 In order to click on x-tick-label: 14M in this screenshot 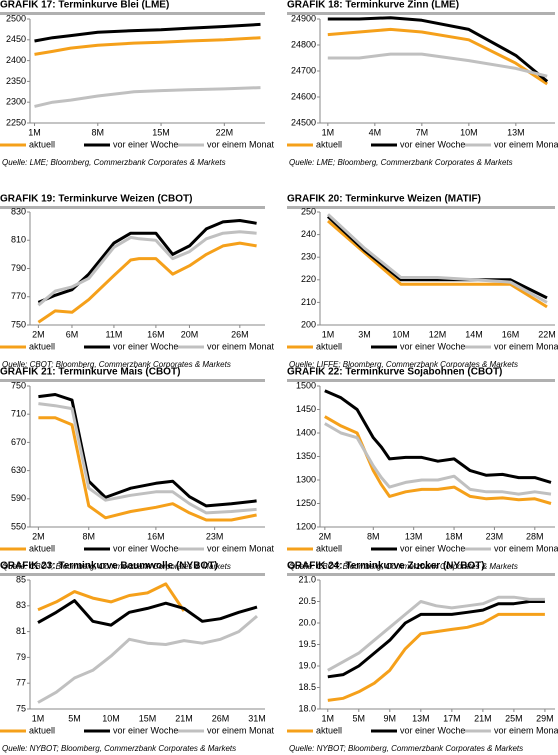, I will do `click(474, 334)`.